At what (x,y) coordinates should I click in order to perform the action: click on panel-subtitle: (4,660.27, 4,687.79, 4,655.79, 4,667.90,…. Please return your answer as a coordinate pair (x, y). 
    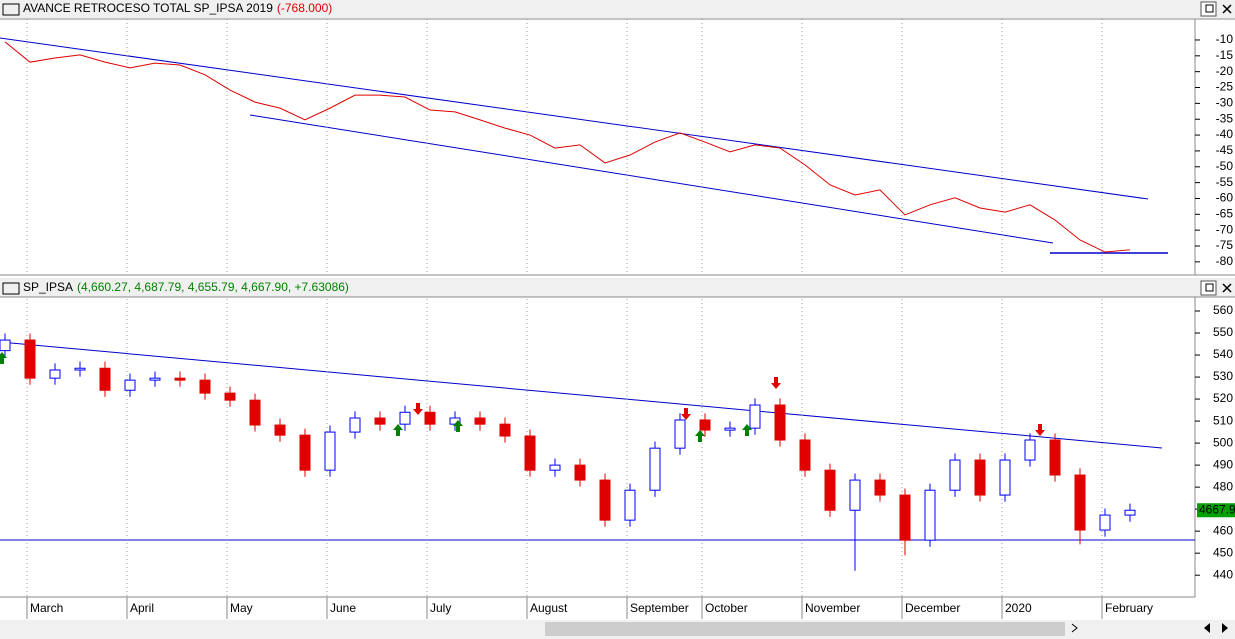
    Looking at the image, I should click on (213, 287).